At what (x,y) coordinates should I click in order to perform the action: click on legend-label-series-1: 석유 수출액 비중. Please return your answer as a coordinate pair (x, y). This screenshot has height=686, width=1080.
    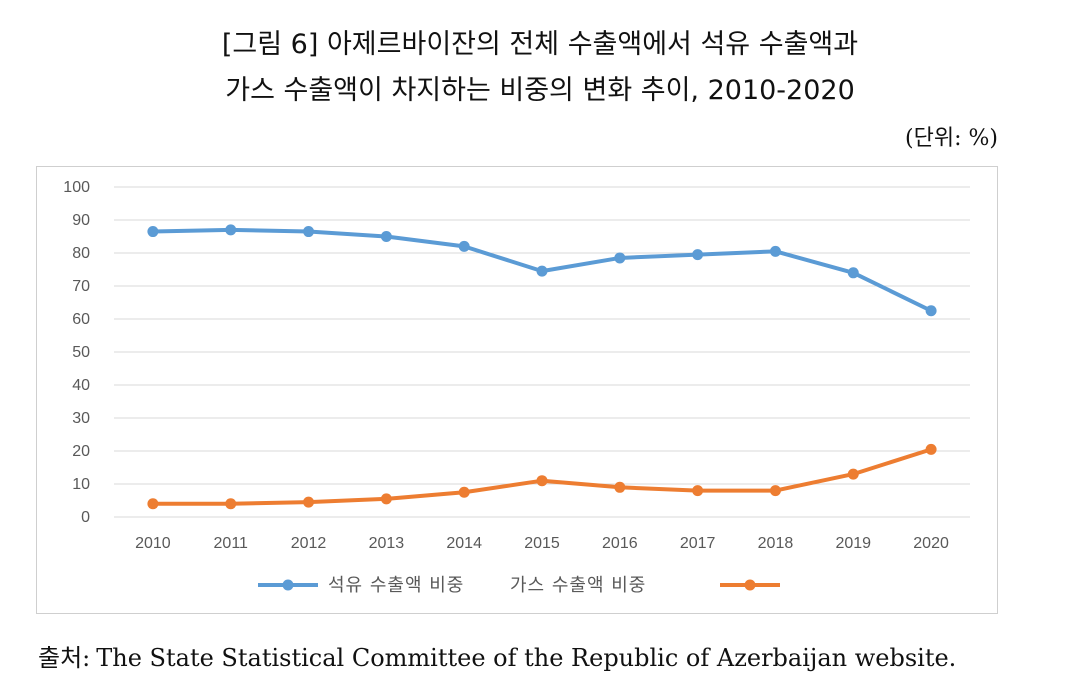
    Looking at the image, I should click on (396, 585).